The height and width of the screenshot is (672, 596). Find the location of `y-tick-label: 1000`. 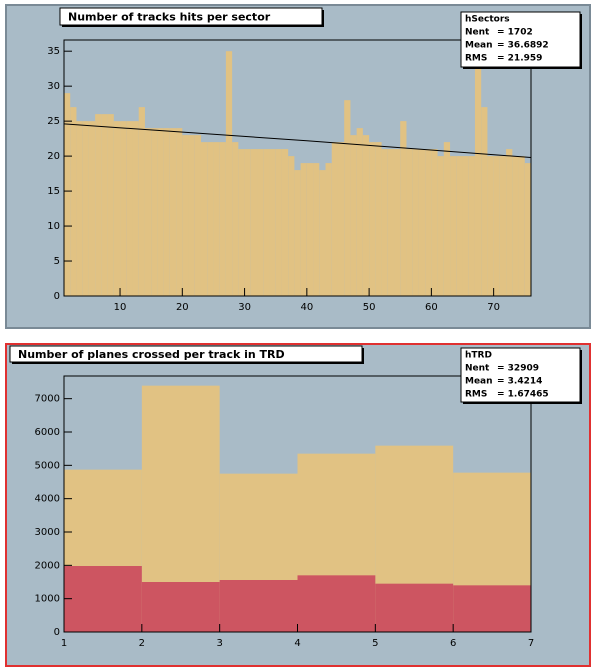

y-tick-label: 1000 is located at coordinates (47, 599).